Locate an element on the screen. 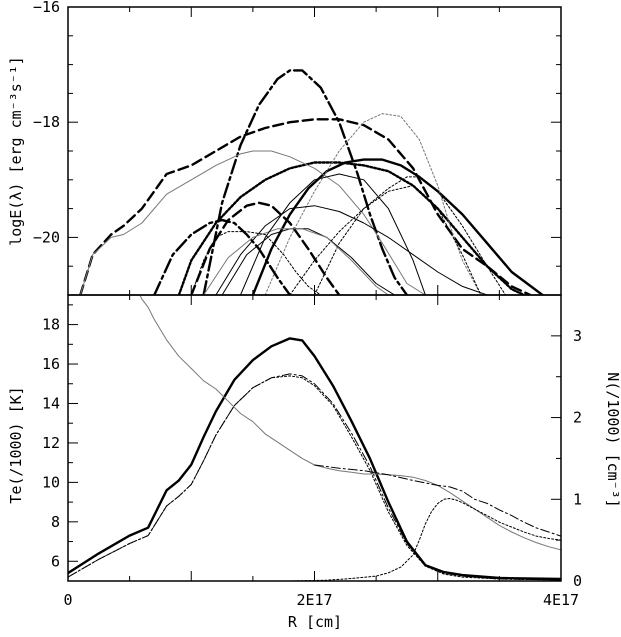 This screenshot has width=621, height=637. temperature-ytick-label-3: 12 is located at coordinates (51, 443).